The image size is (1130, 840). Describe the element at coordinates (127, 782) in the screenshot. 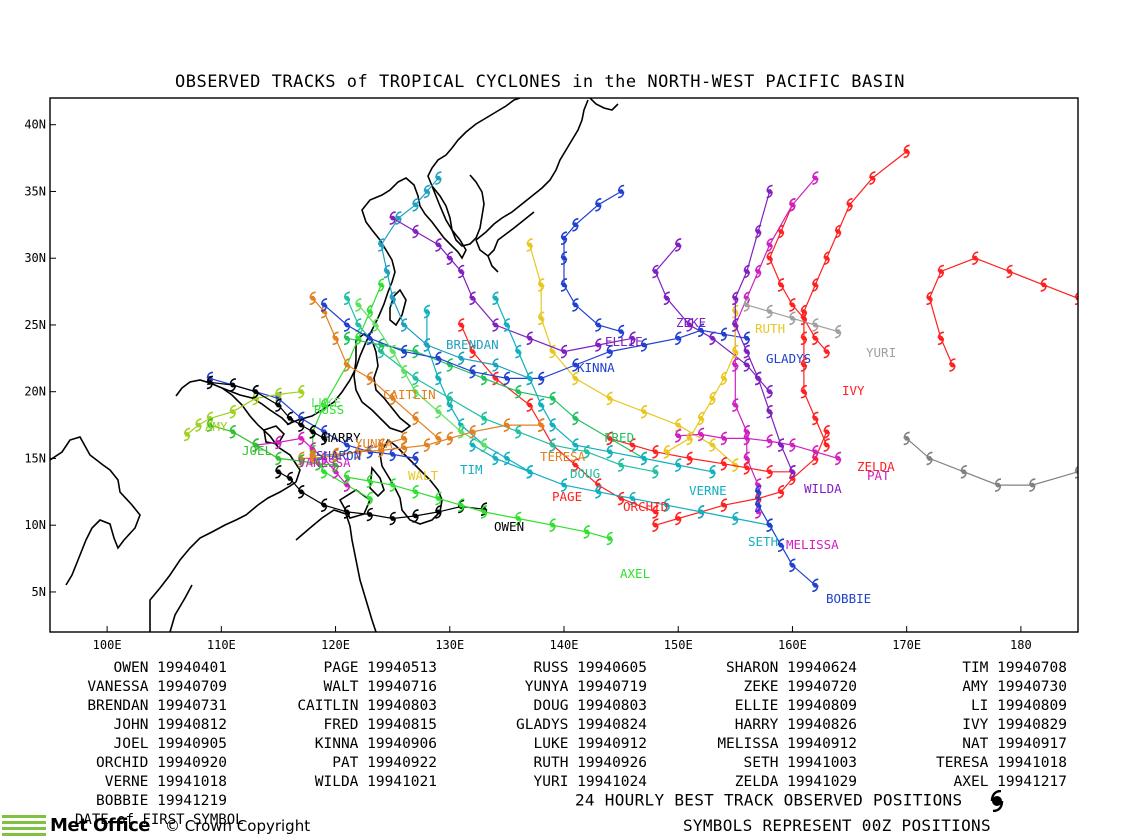

I see `storm-entry: VERNE 19941018` at that location.